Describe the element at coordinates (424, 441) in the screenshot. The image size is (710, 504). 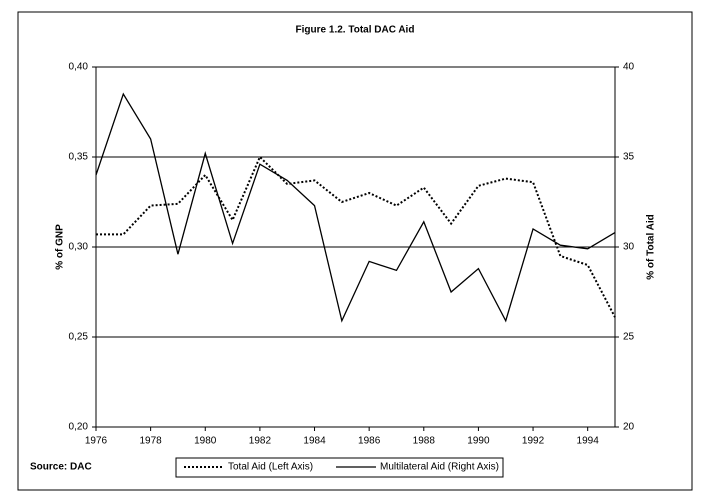
I see `x-tick-label: 1988` at that location.